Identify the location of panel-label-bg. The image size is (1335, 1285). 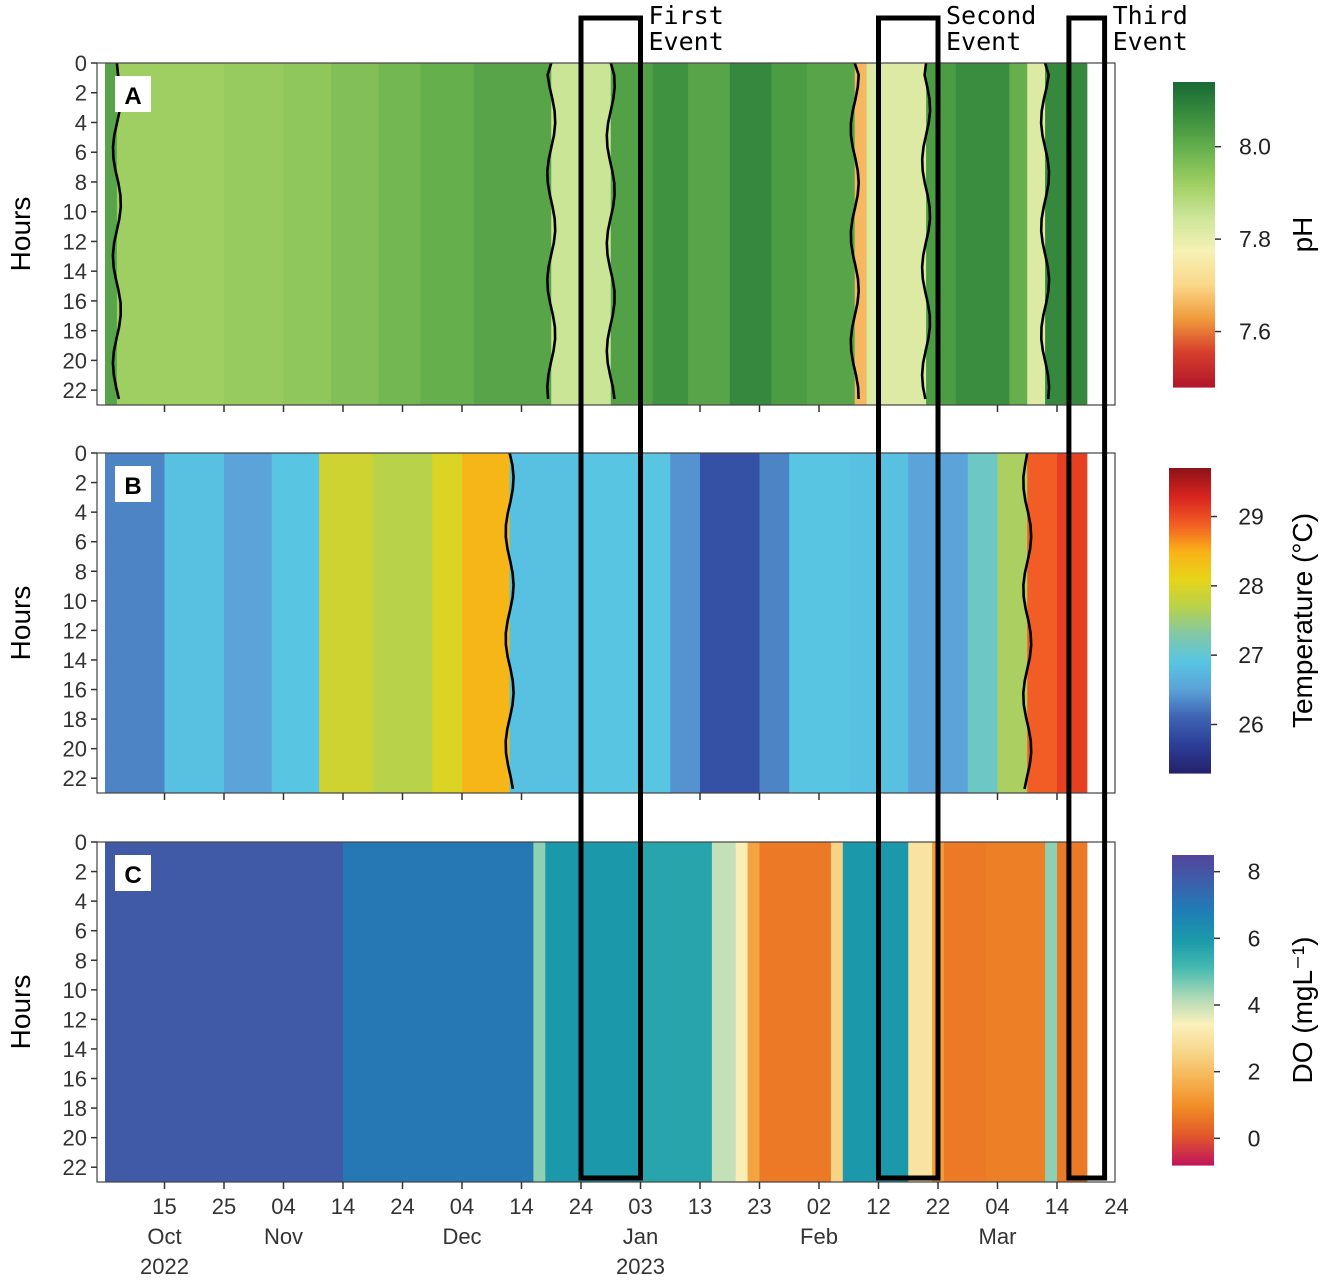
(133, 484).